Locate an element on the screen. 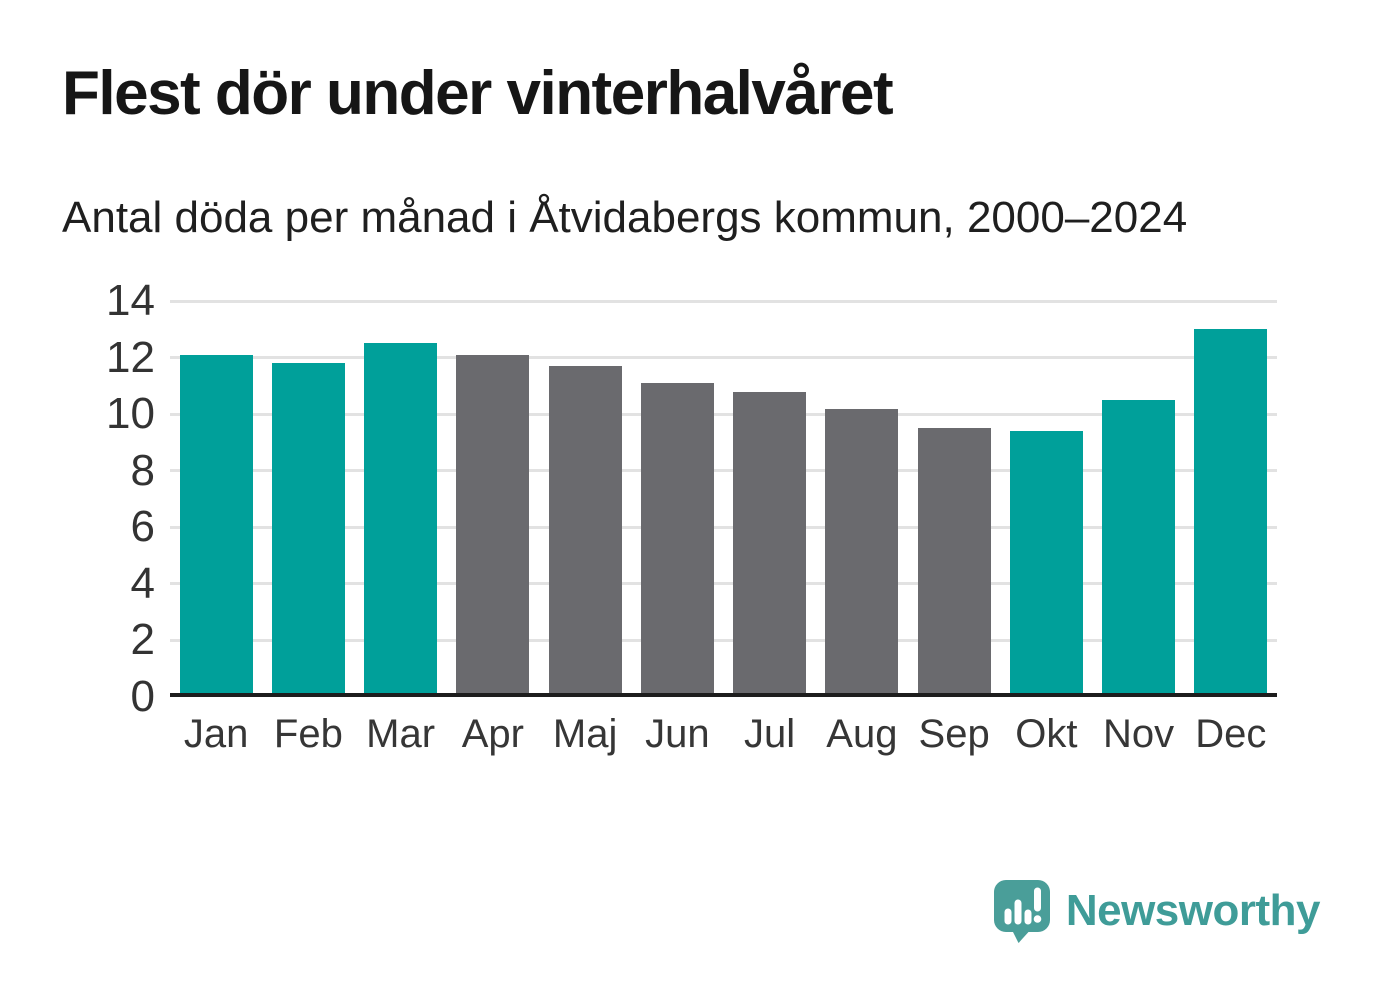  bar-apr is located at coordinates (493, 525).